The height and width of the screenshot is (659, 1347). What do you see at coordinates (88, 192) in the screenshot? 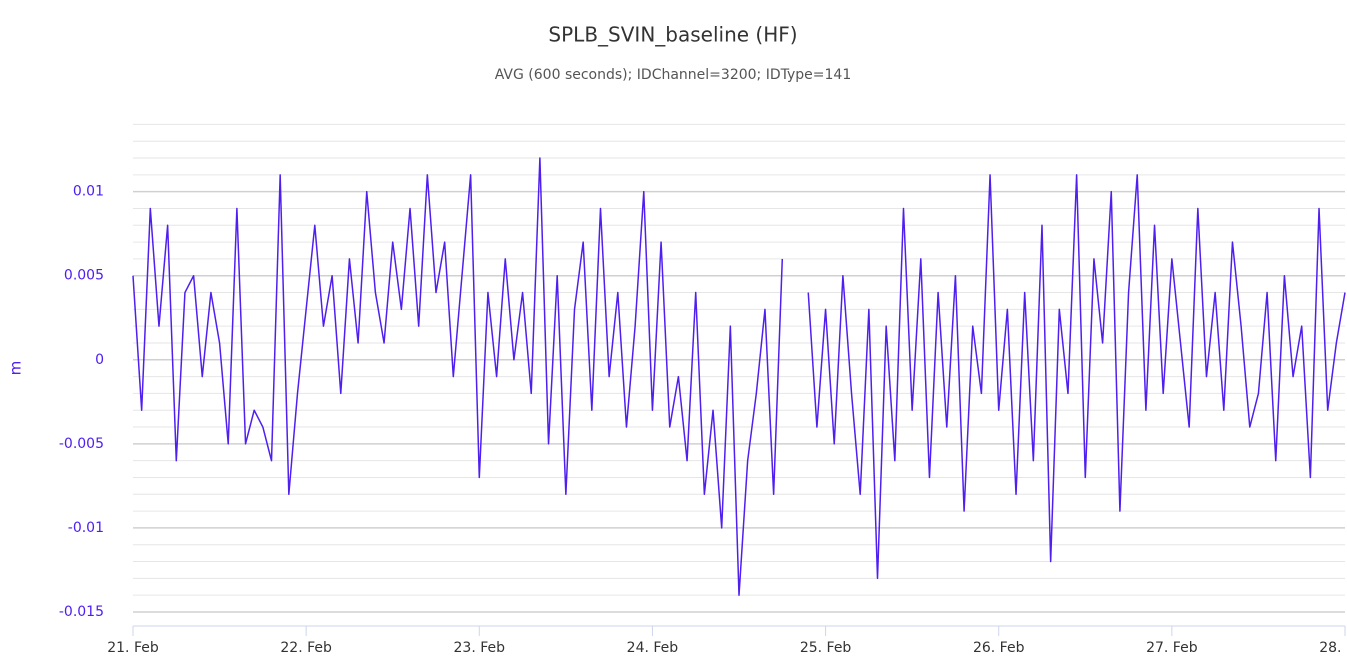
I see `y-tick-label: 0.01` at bounding box center [88, 192].